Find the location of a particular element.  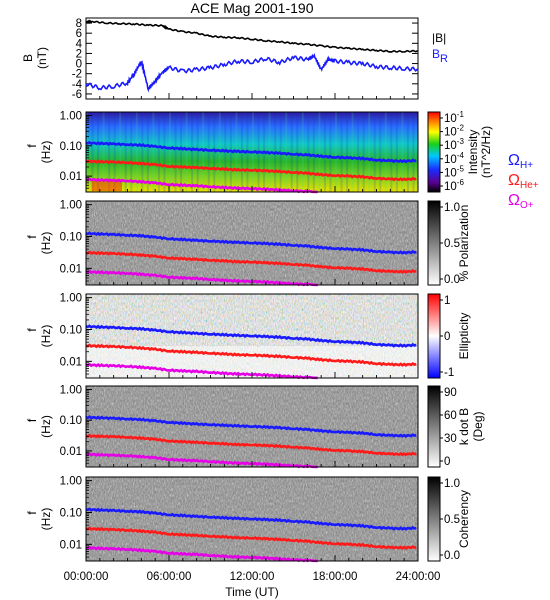

legend-b-radial: BR is located at coordinates (440, 56).